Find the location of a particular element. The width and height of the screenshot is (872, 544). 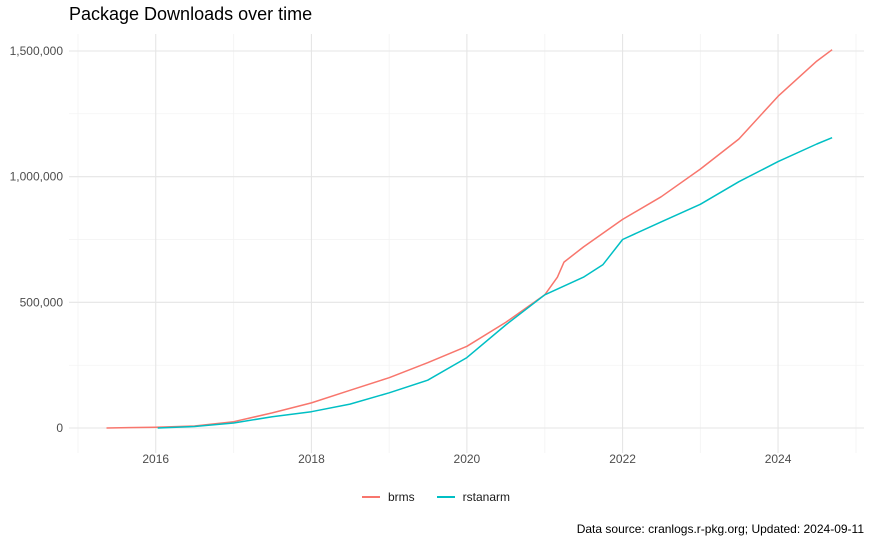

x-tick-label: 2022 is located at coordinates (622, 459).